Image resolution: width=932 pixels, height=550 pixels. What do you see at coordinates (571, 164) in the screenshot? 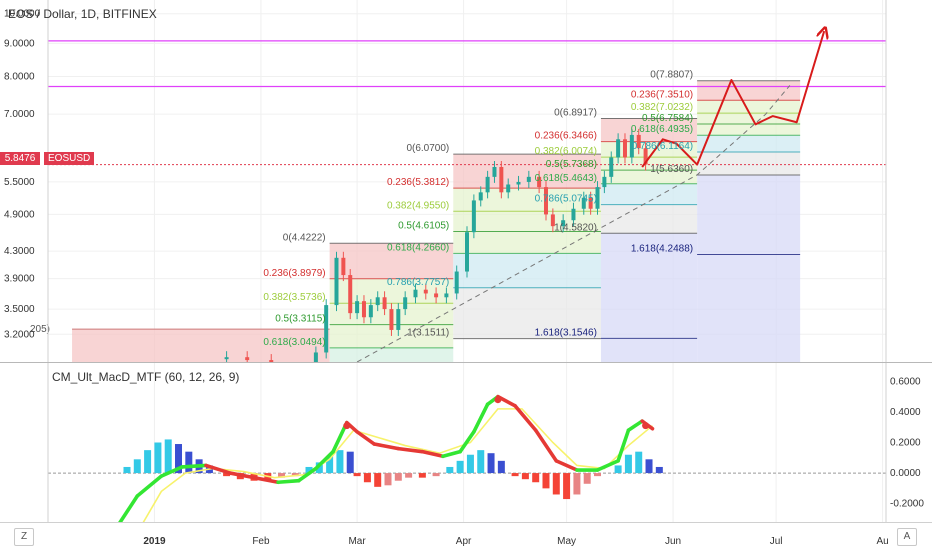
I see `fib-label: 0.5(5.7368)` at bounding box center [571, 164].